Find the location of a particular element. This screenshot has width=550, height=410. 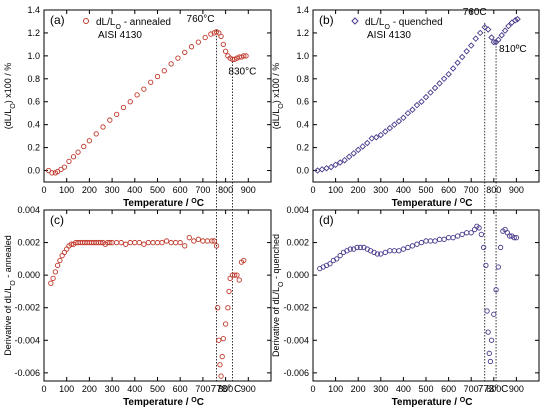

y-axis-label: (dL/LO) x100 / % is located at coordinates (278, 96).